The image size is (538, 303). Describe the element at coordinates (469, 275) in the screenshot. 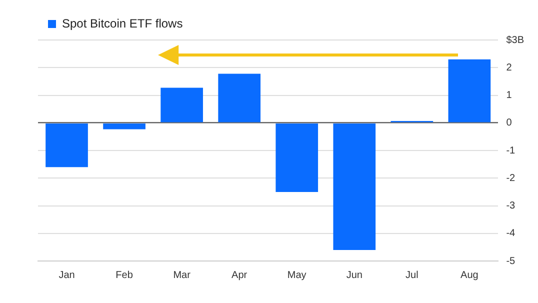

I see `x-tick-label: Aug` at that location.